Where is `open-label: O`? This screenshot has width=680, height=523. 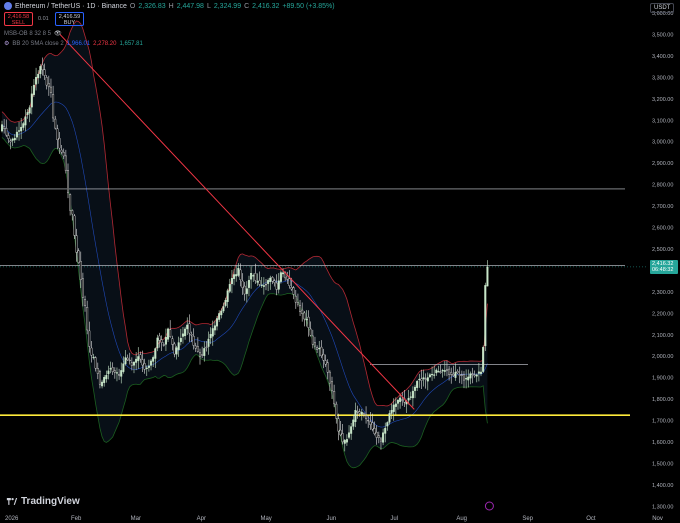
open-label: O is located at coordinates (132, 6).